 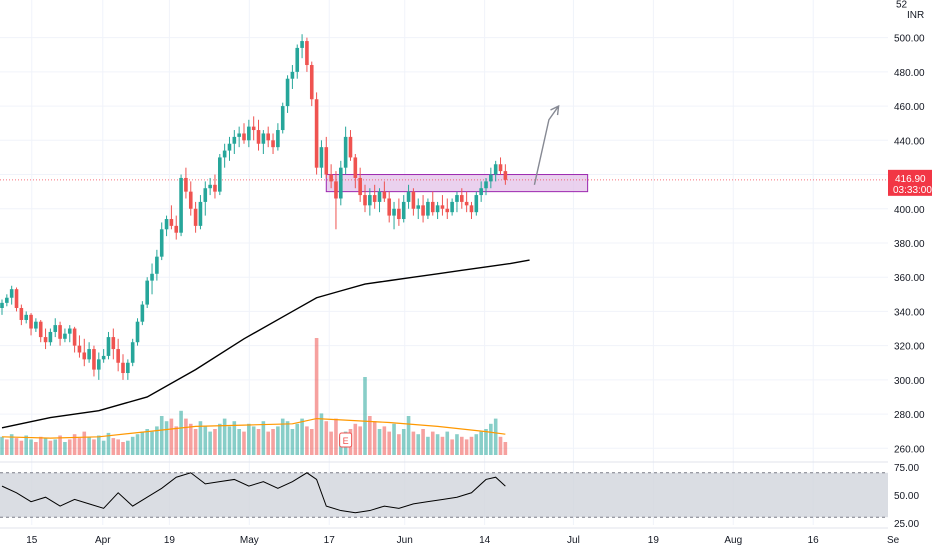 I want to click on projection-arrow, so click(x=546, y=145).